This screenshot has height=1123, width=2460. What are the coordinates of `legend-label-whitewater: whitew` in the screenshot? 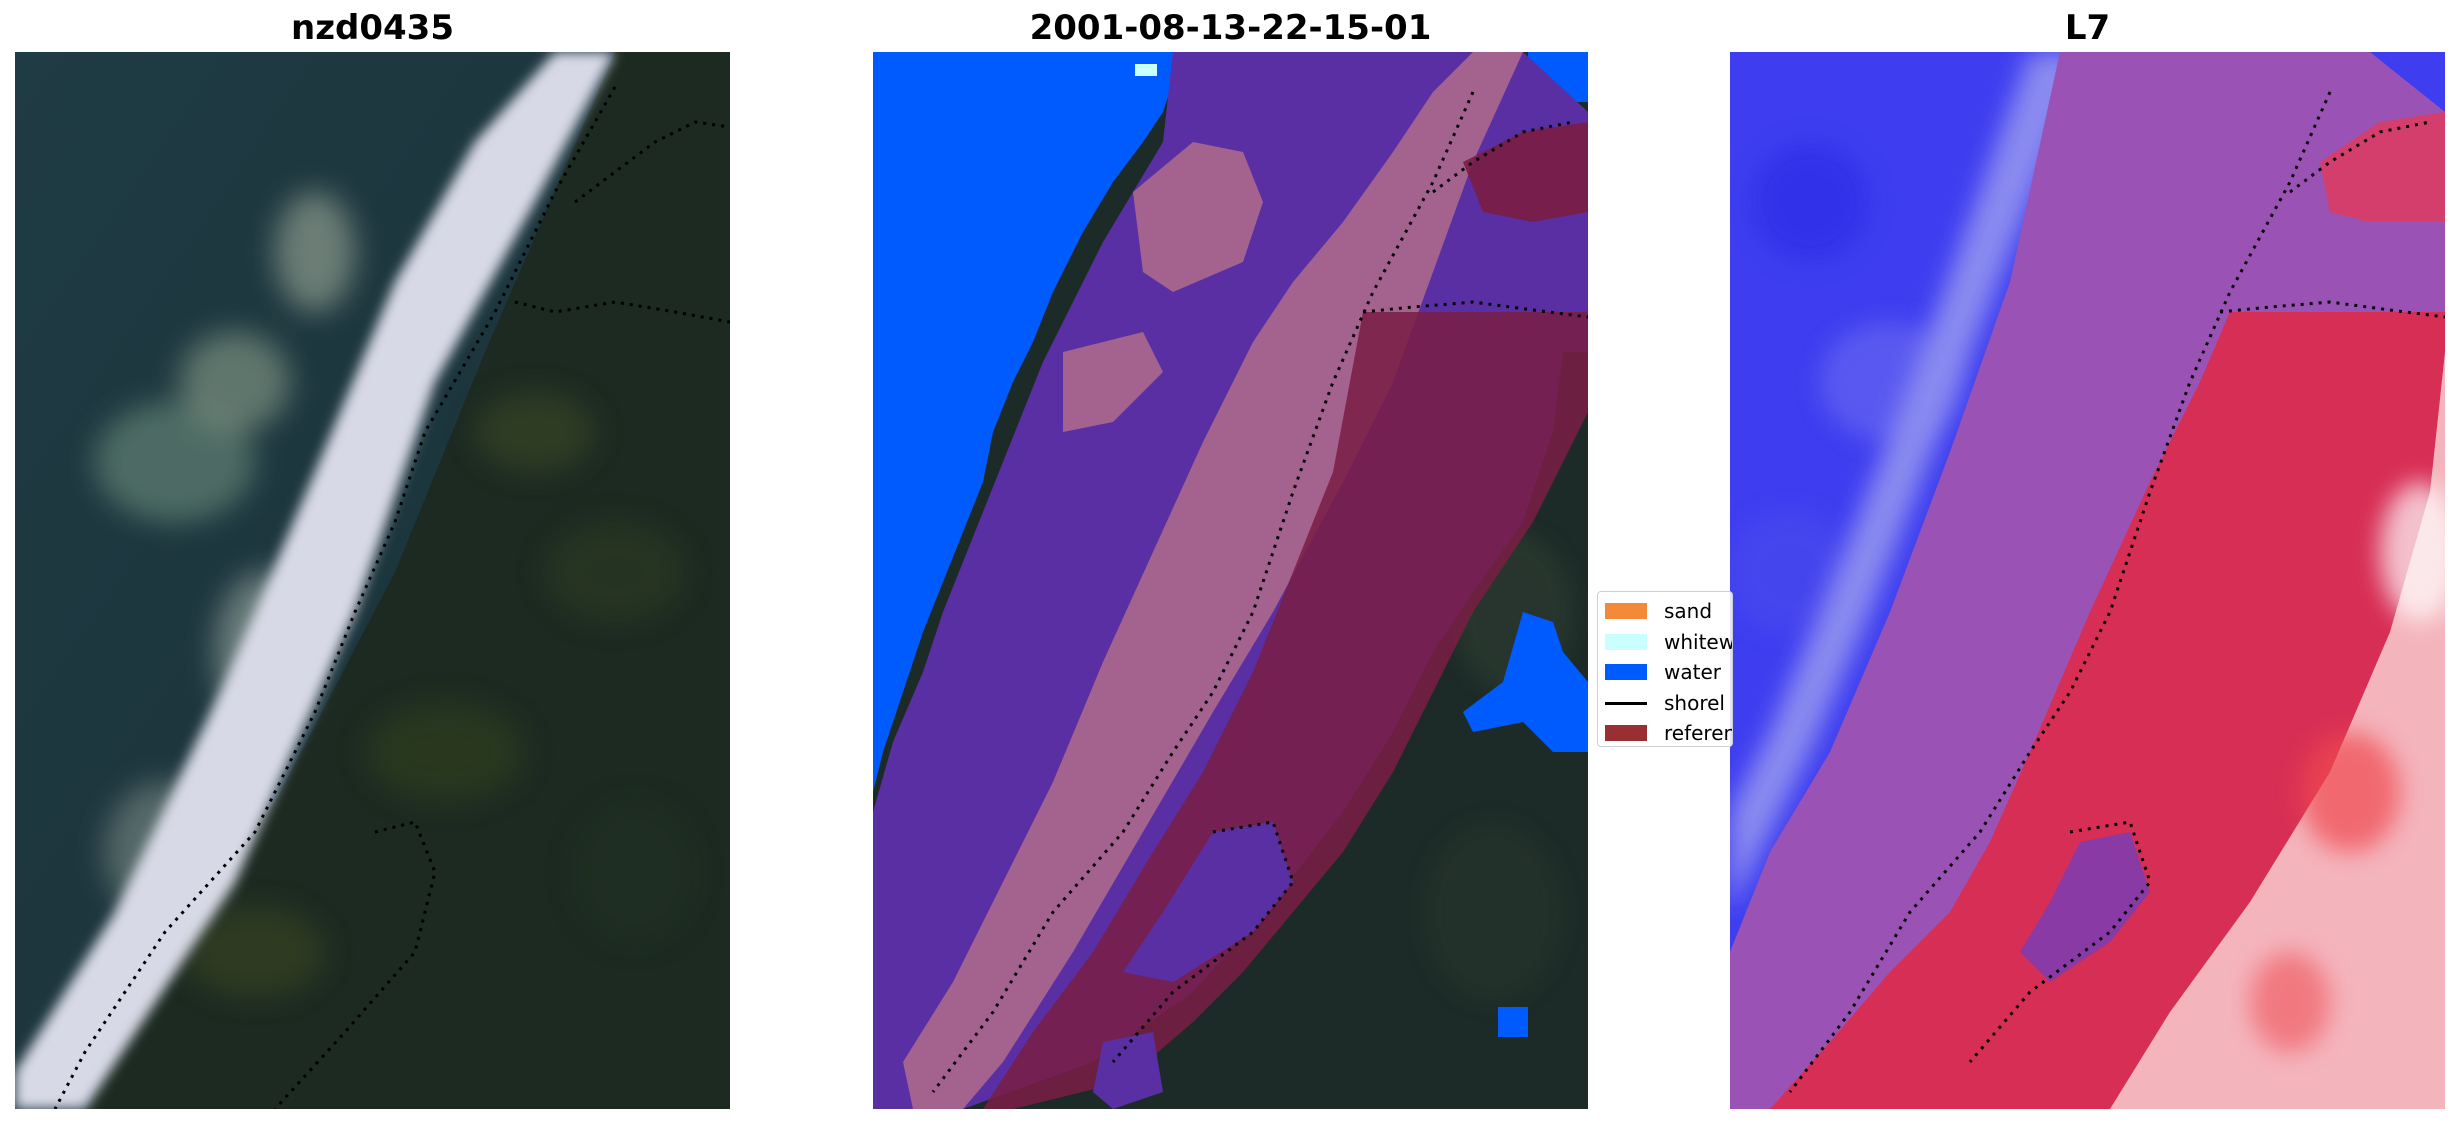 It's located at (1698, 641).